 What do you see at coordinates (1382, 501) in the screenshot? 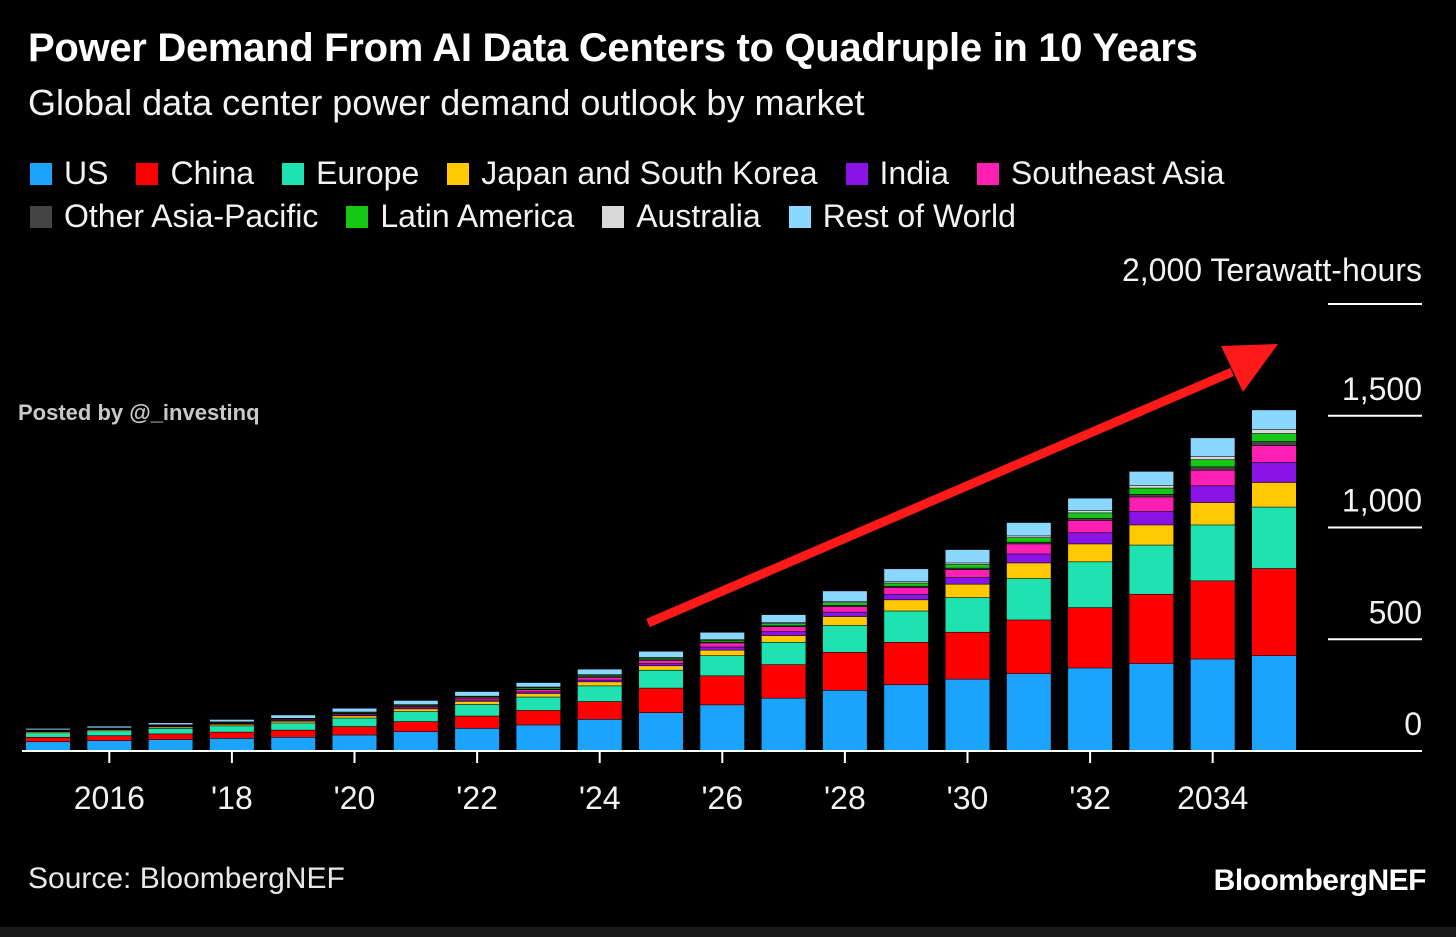
I see `y-tick-label: 1,000` at bounding box center [1382, 501].